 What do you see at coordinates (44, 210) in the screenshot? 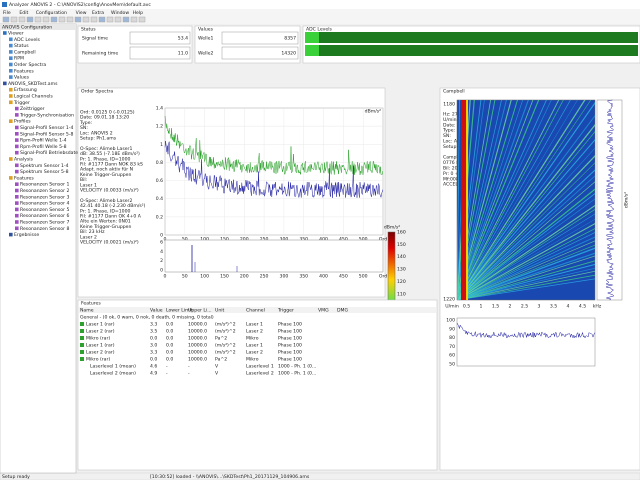
I see `tree-item: Resonanzen Sensor 5` at bounding box center [44, 210].